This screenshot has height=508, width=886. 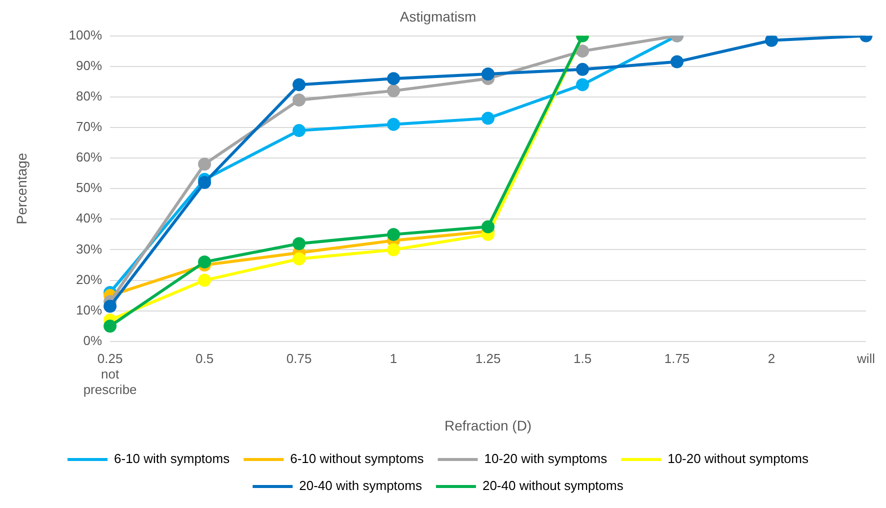 What do you see at coordinates (89, 279) in the screenshot?
I see `y-tick-label: 20%` at bounding box center [89, 279].